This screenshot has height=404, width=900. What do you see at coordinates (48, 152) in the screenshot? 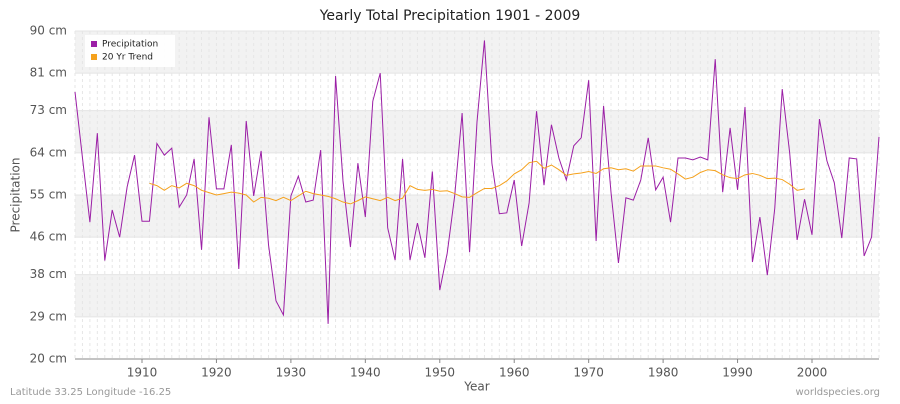
I see `y-tick-label: 64 cm` at bounding box center [48, 152].